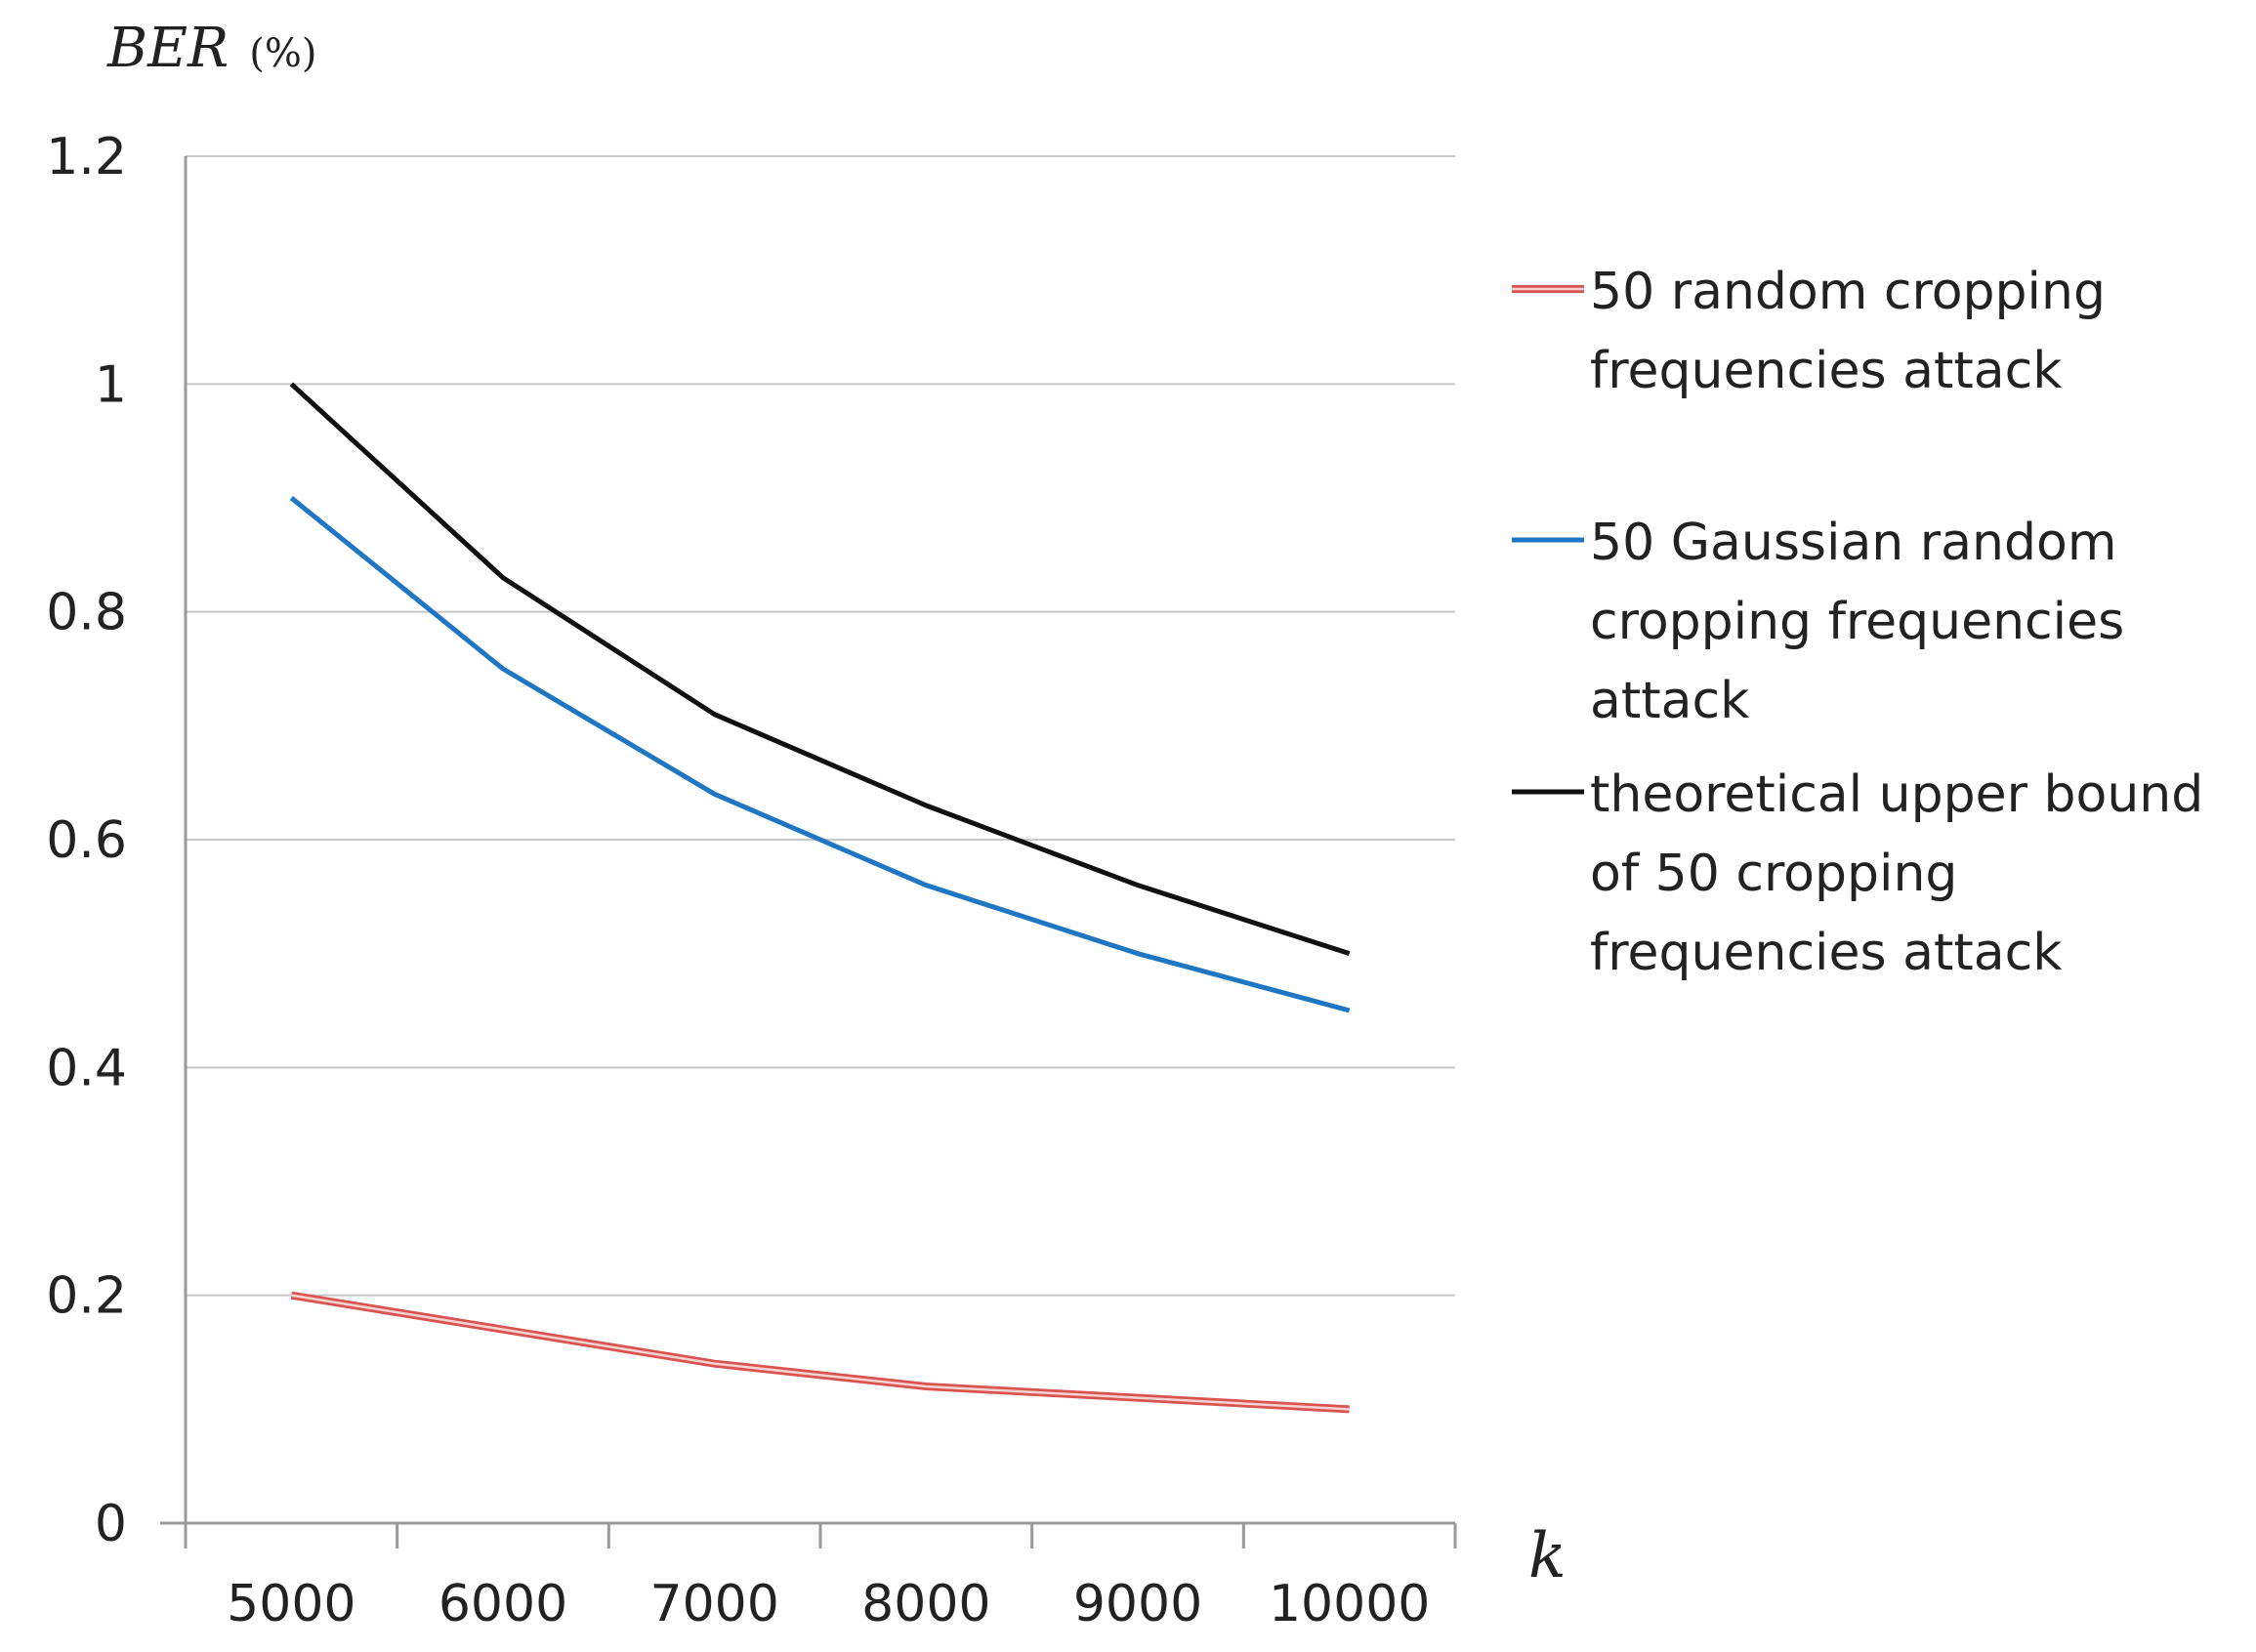 The height and width of the screenshot is (1652, 2256). I want to click on legend-label-3: theoretical upper bound, so click(1897, 794).